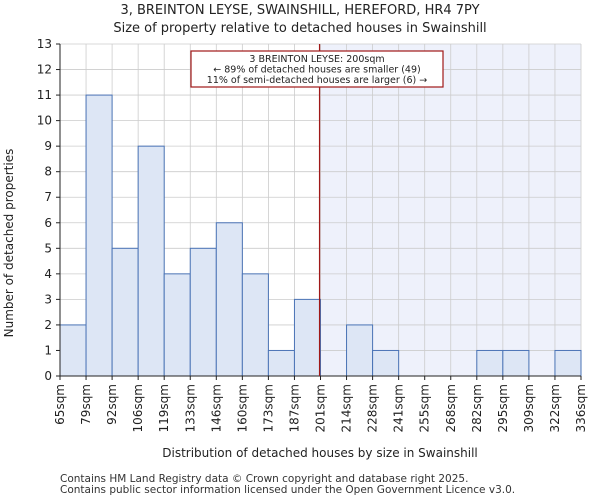  What do you see at coordinates (44, 95) in the screenshot?
I see `y-tick-label: 11` at bounding box center [44, 95].